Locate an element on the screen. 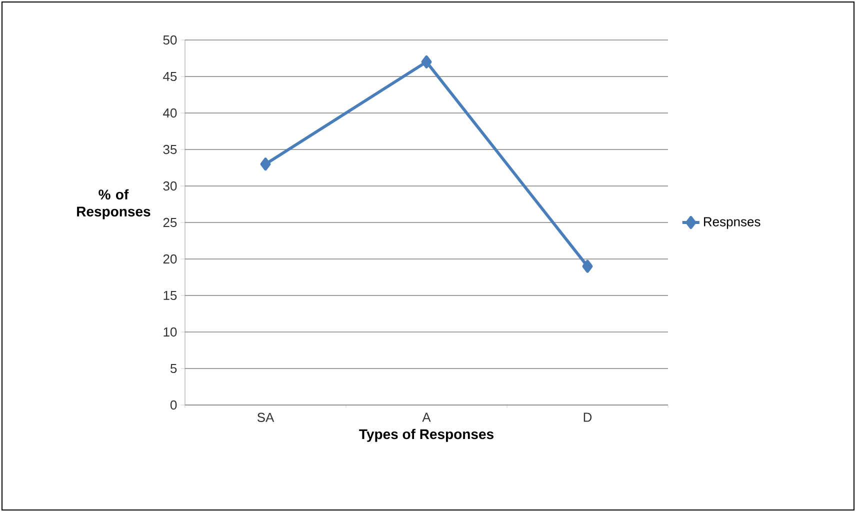 The image size is (856, 512). x-tick-label: D is located at coordinates (588, 417).